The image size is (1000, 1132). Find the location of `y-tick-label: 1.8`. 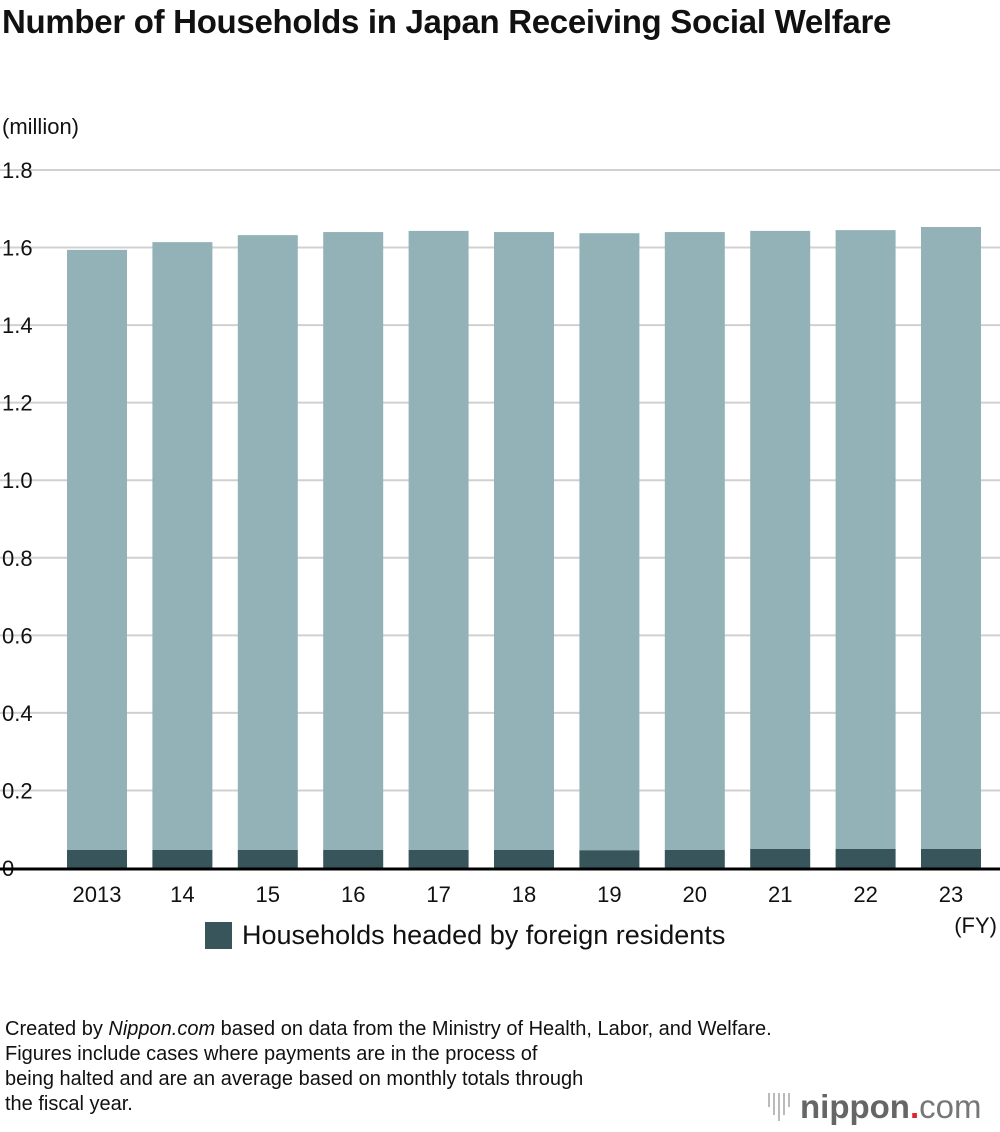

y-tick-label: 1.8 is located at coordinates (17, 170).